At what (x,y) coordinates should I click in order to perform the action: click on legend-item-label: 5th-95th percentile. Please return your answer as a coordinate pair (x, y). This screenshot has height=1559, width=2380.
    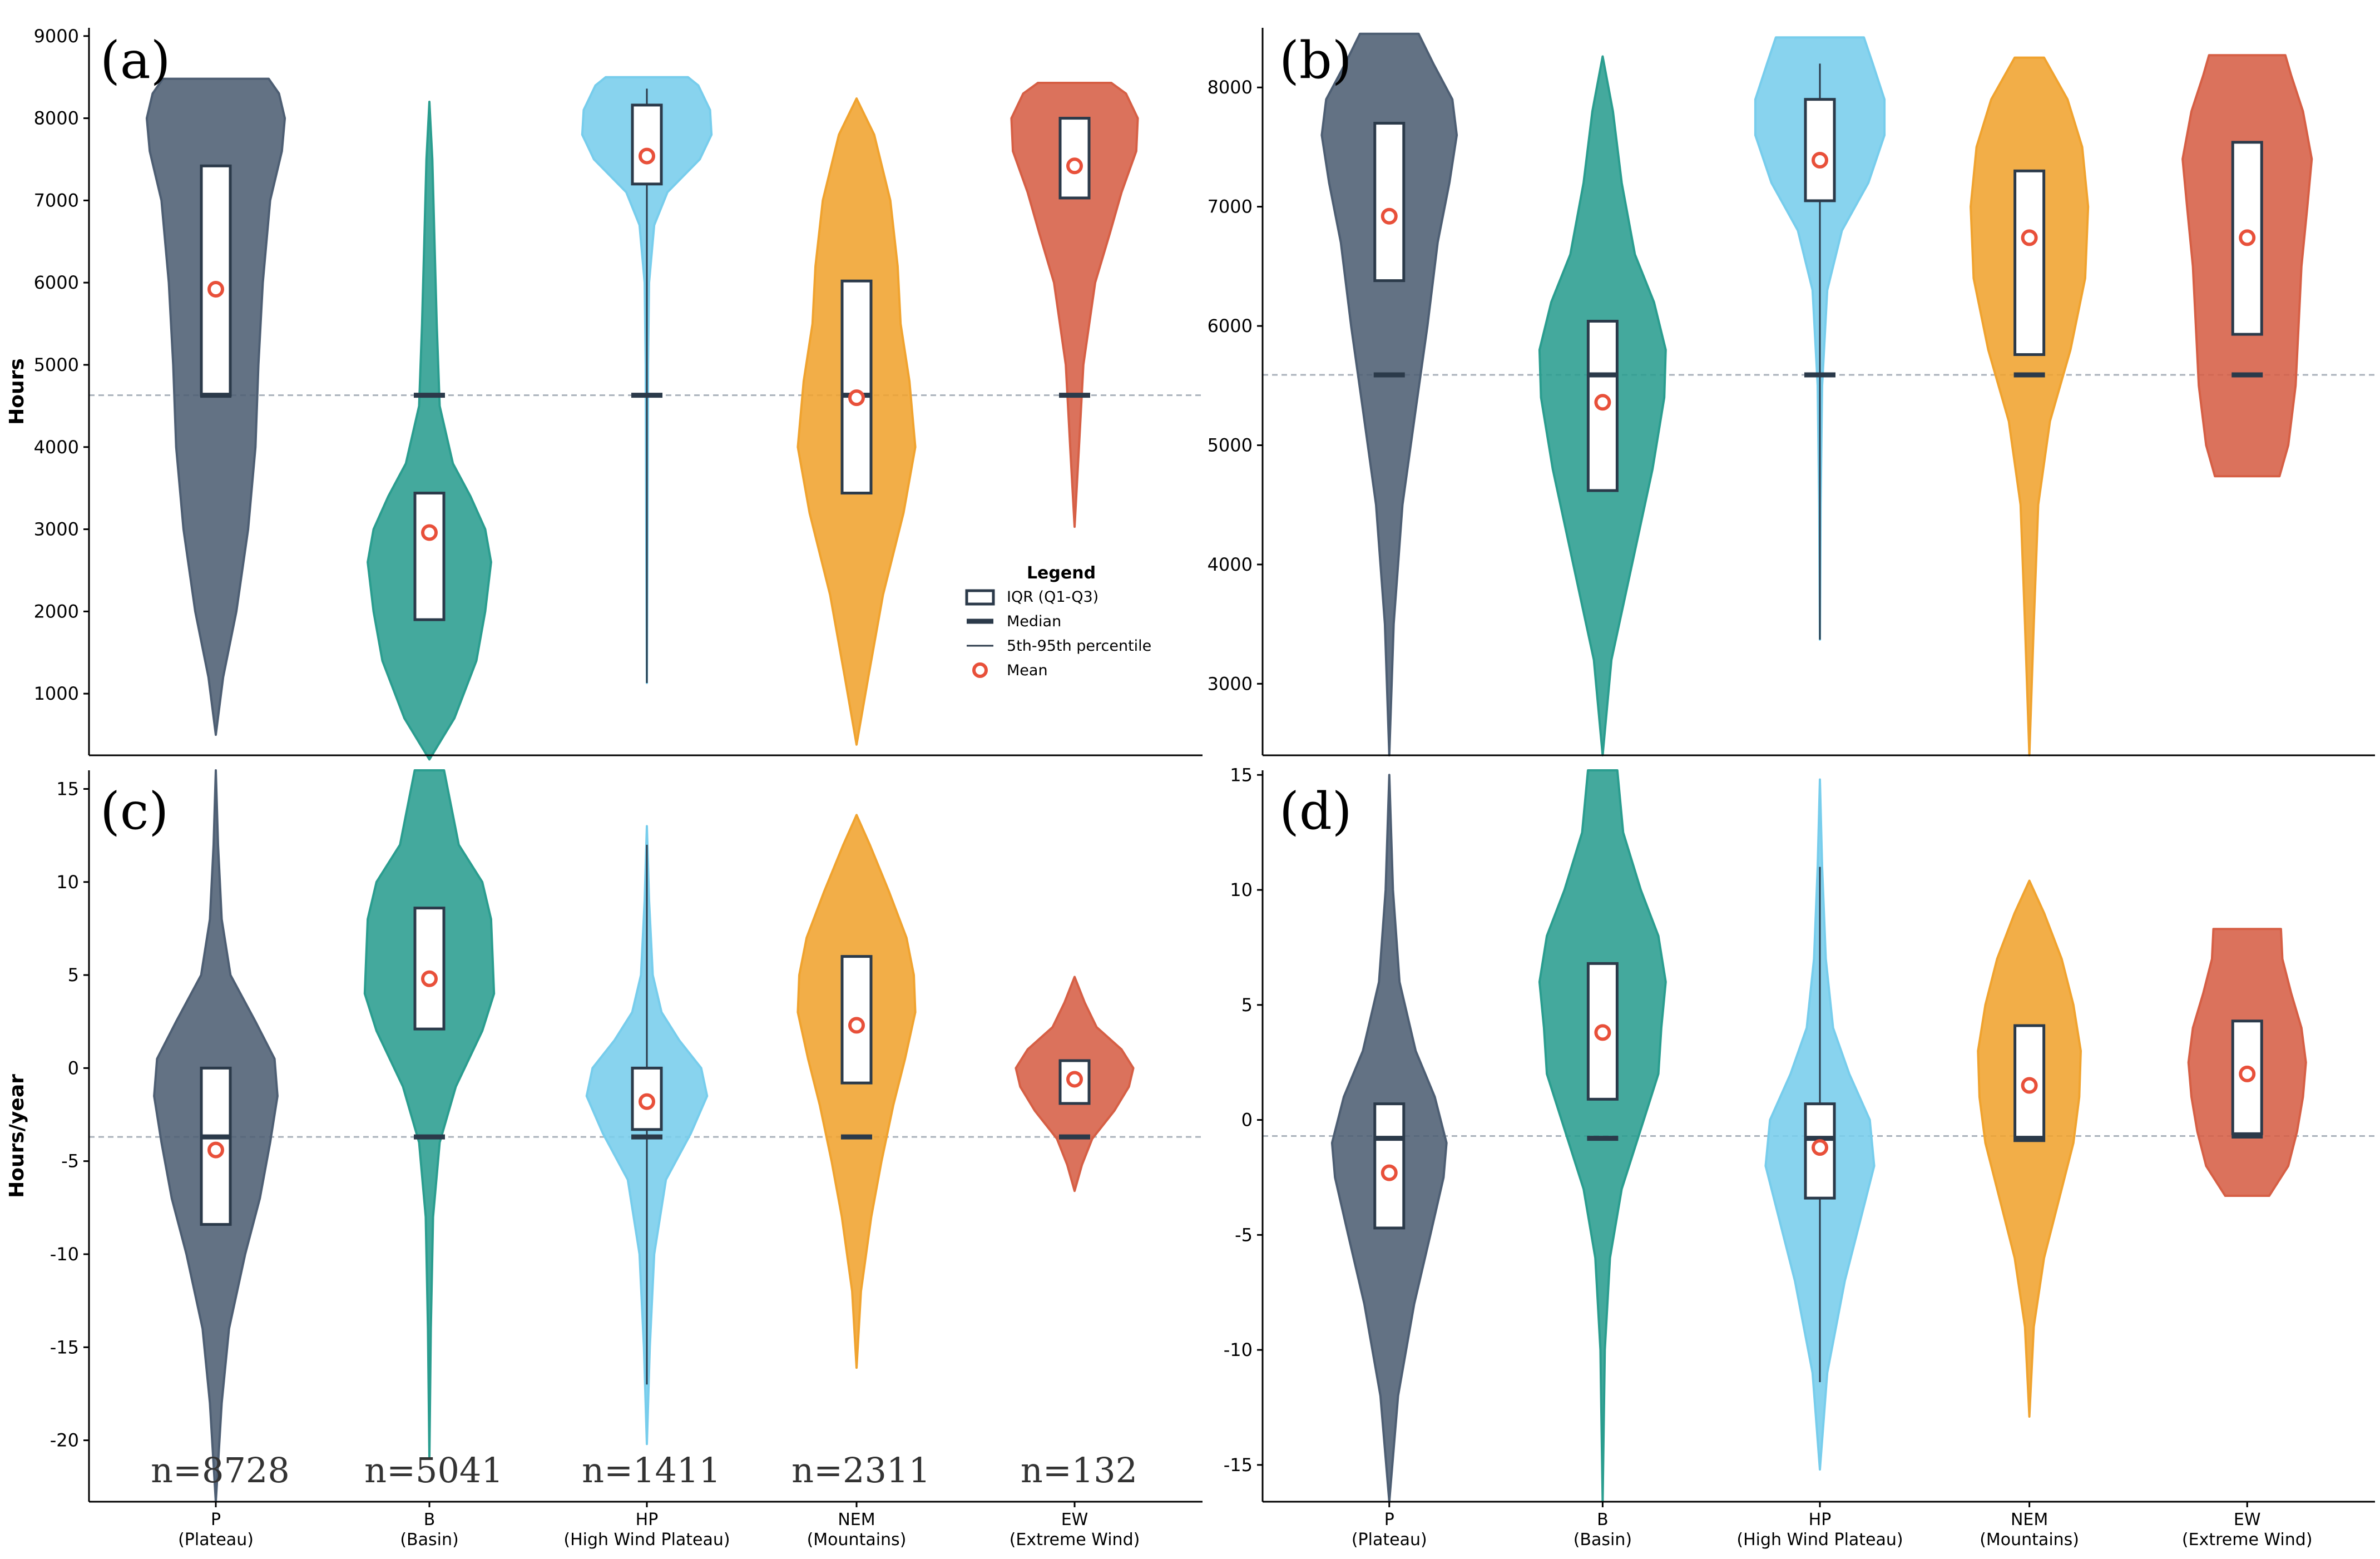
    Looking at the image, I should click on (1079, 646).